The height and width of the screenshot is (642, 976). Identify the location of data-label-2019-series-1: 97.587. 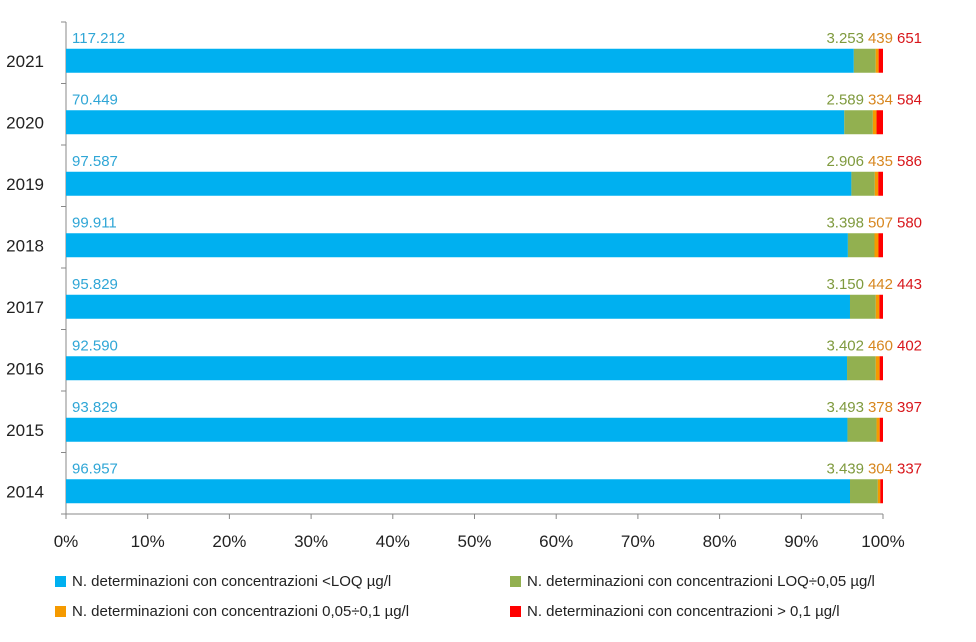
(95, 161).